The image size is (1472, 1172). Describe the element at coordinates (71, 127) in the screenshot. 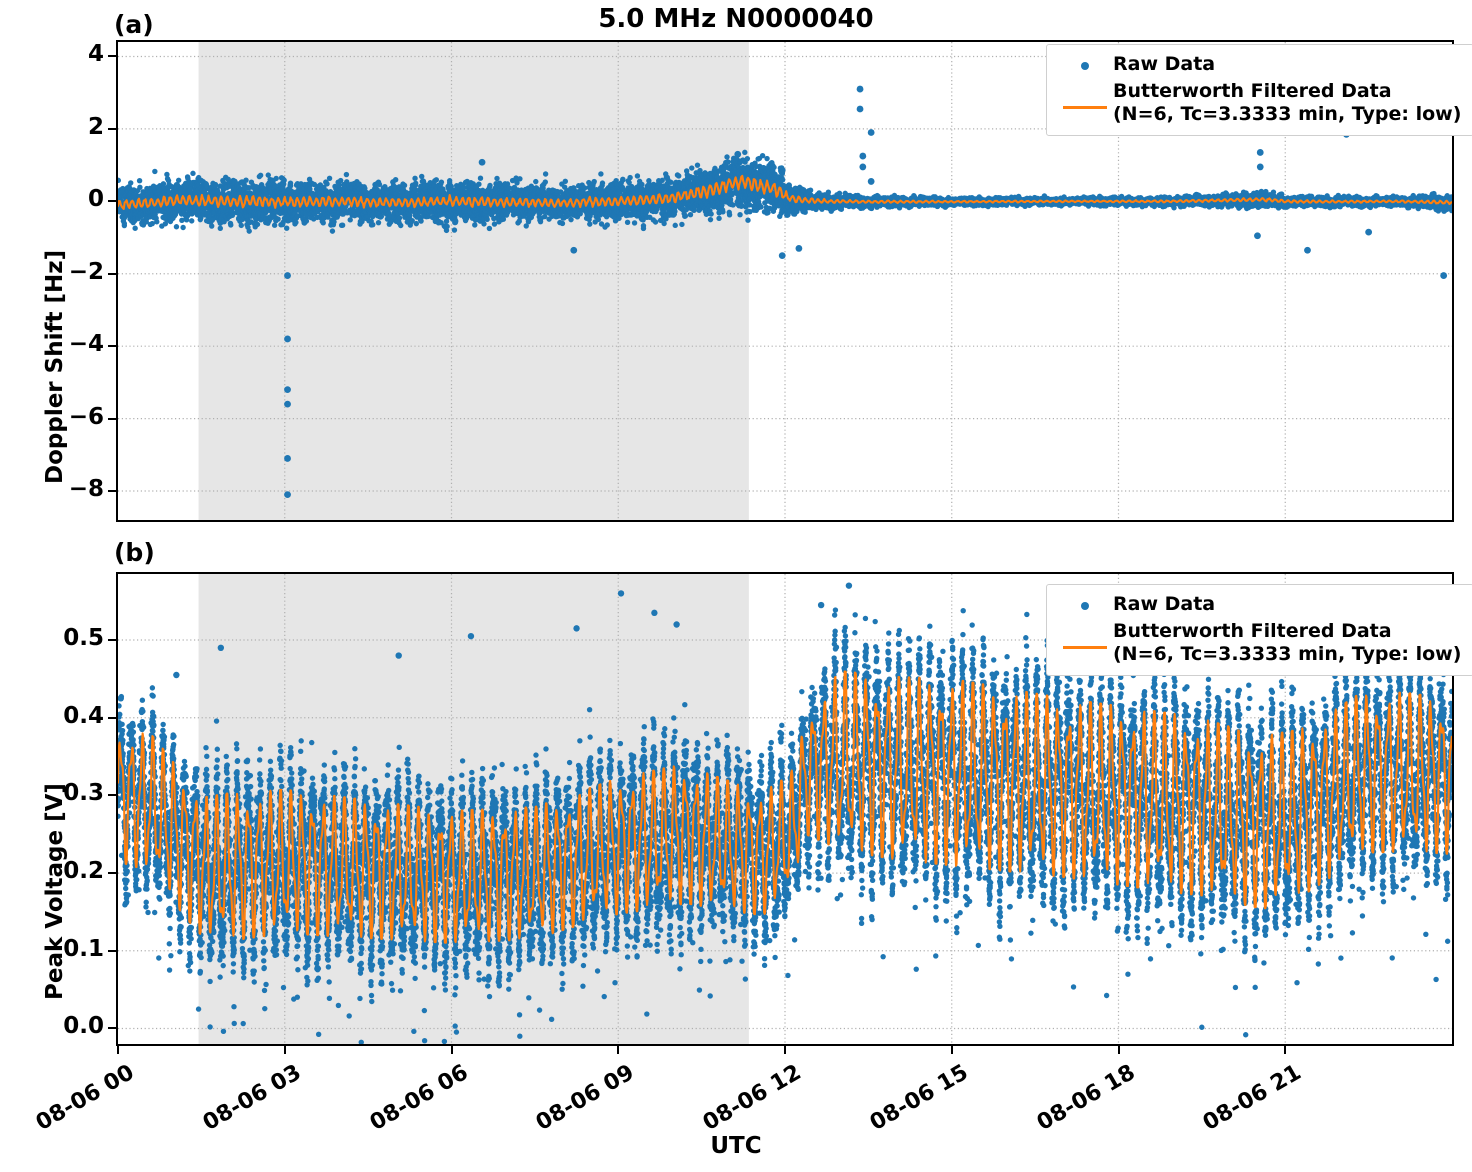

I see `y-tick-label: 2` at that location.